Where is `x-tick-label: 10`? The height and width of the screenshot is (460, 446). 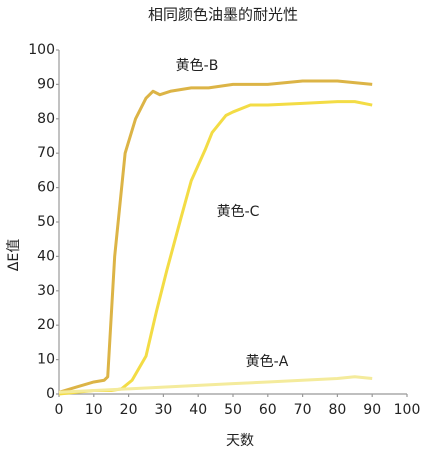 x-tick-label: 10 is located at coordinates (94, 410).